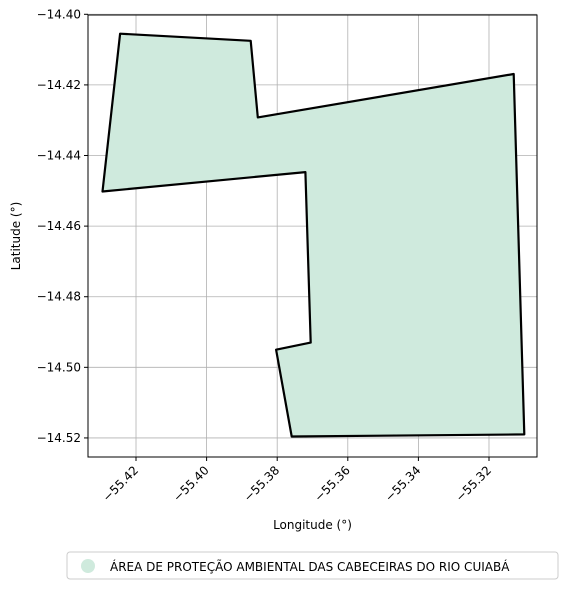 The height and width of the screenshot is (589, 567). Describe the element at coordinates (59, 85) in the screenshot. I see `y-tick-label: −14.42` at that location.